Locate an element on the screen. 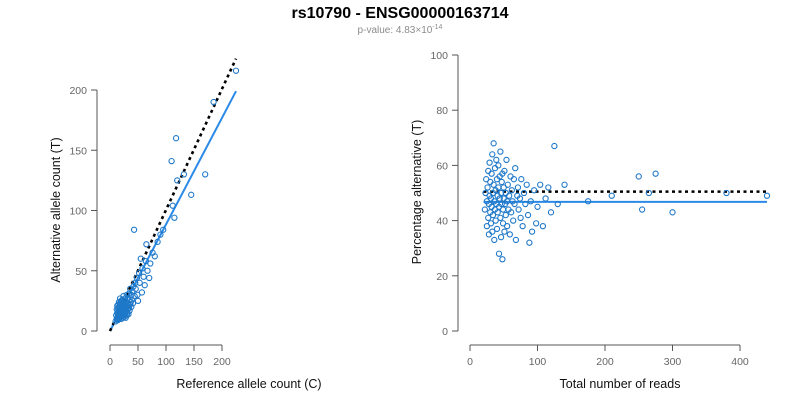 The width and height of the screenshot is (800, 400). right-y-axis-label: Percentage alternative (T) is located at coordinates (417, 192).